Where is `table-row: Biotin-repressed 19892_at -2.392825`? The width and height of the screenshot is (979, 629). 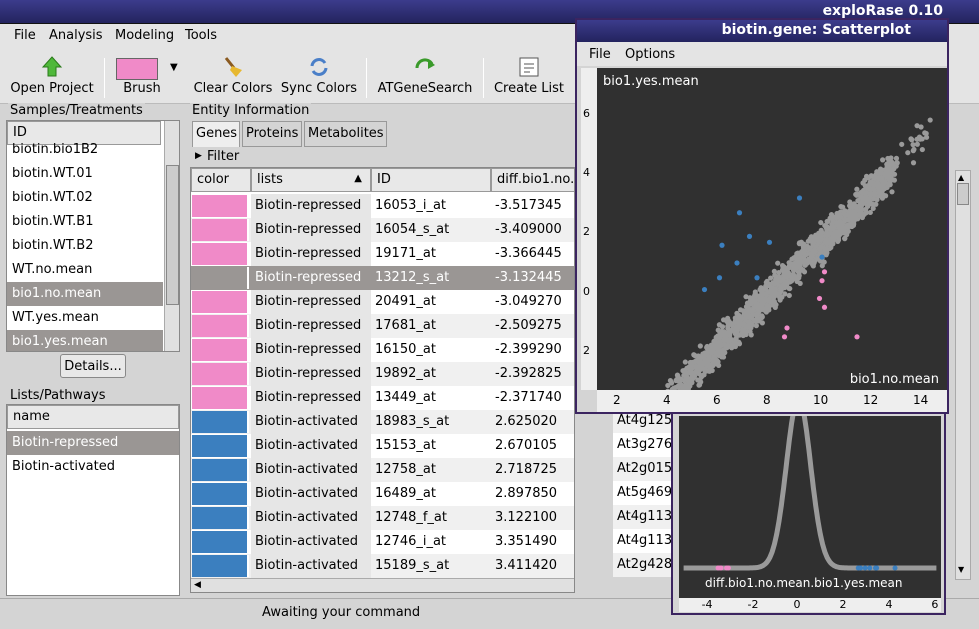 table-row: Biotin-repressed 19892_at -2.392825 is located at coordinates (382, 374).